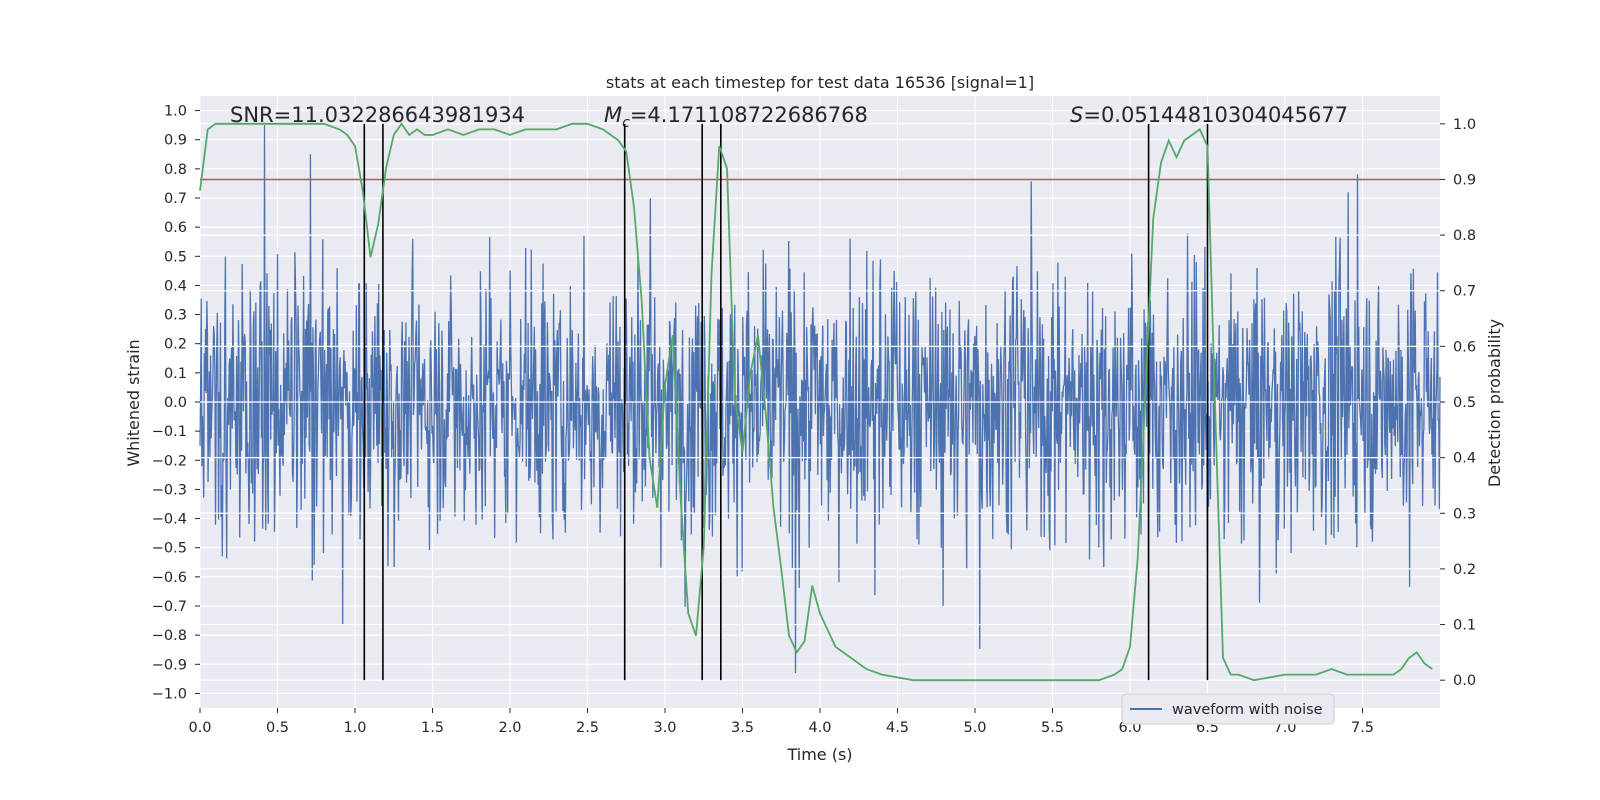 Image resolution: width=1600 pixels, height=800 pixels. Describe the element at coordinates (1464, 180) in the screenshot. I see `y-right-tick-label: 0.9` at that location.